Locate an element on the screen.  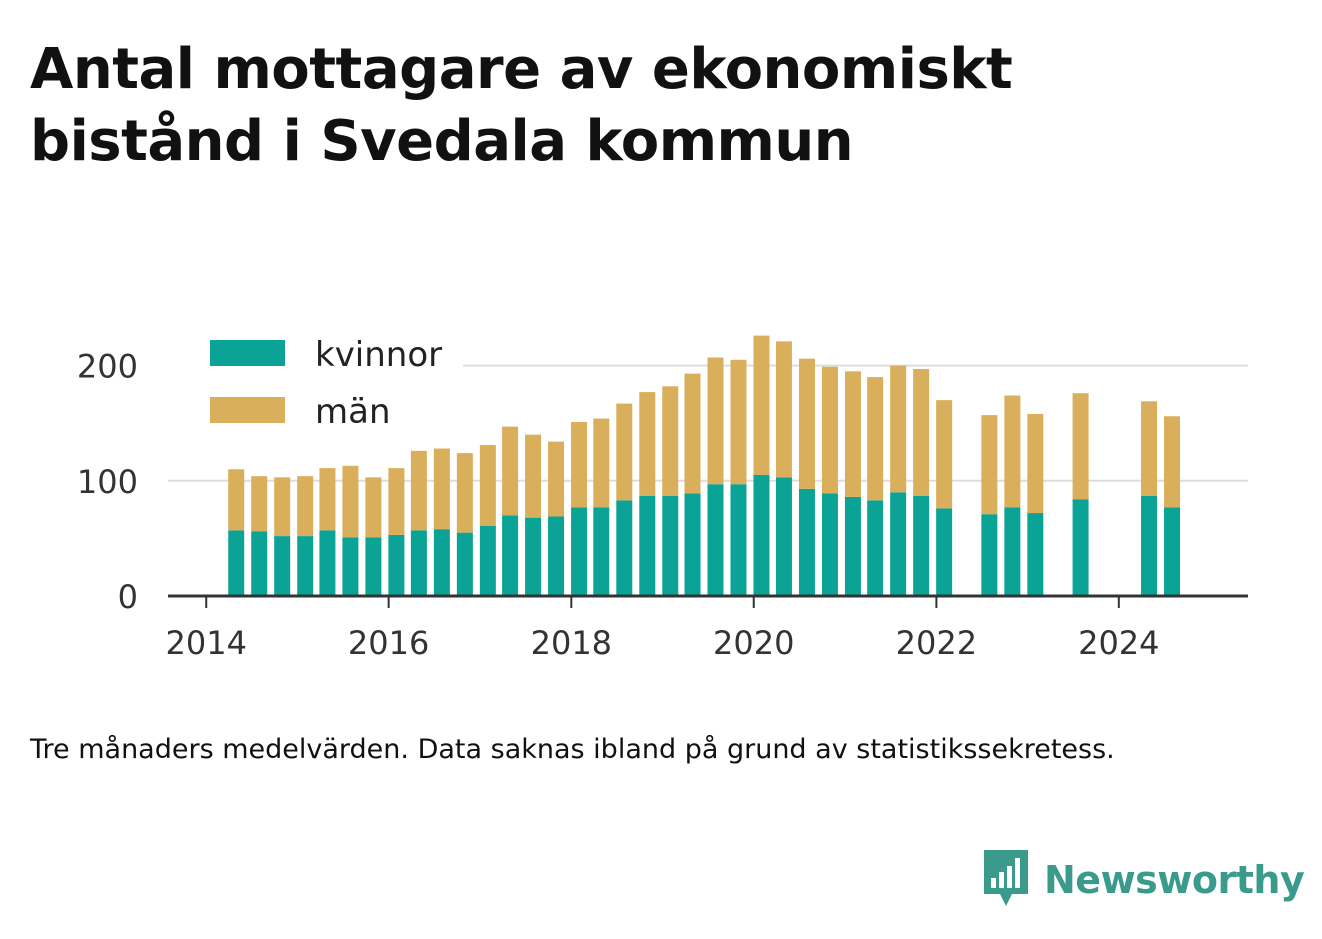
y-tick-label: 100 is located at coordinates (107, 482).